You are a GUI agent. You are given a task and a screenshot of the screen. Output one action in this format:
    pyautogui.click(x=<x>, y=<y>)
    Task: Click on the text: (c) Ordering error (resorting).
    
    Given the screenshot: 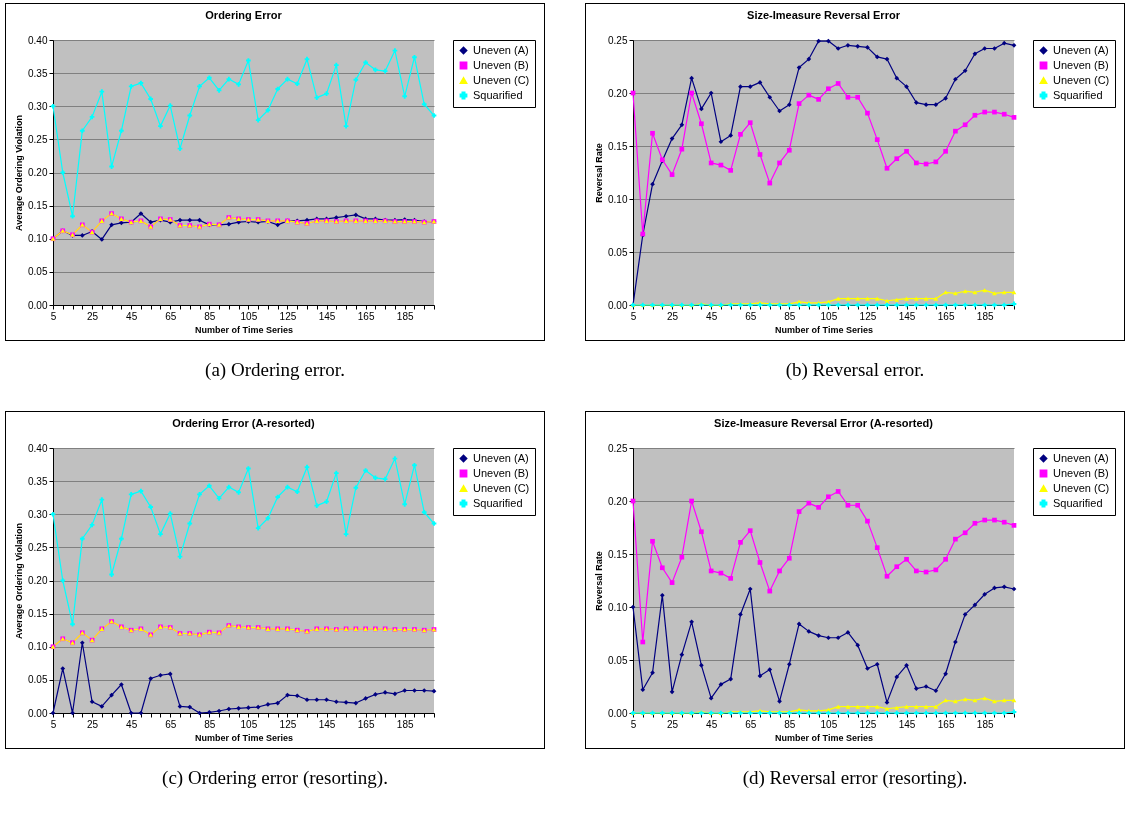 What is the action you would take?
    pyautogui.click(x=275, y=778)
    